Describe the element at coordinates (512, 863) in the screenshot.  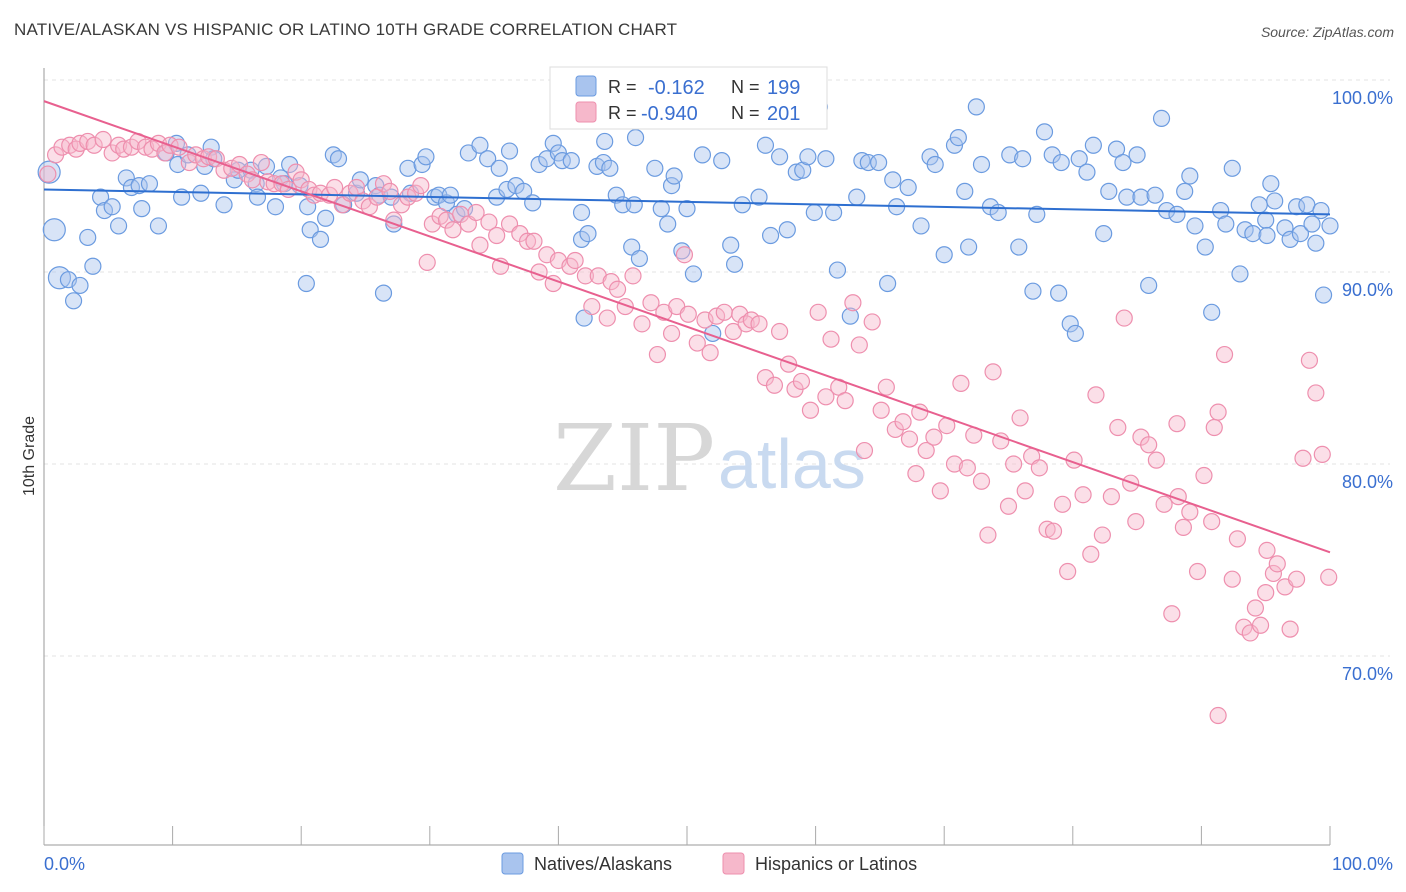
I see `bottom-legend-swatch-blue` at that location.